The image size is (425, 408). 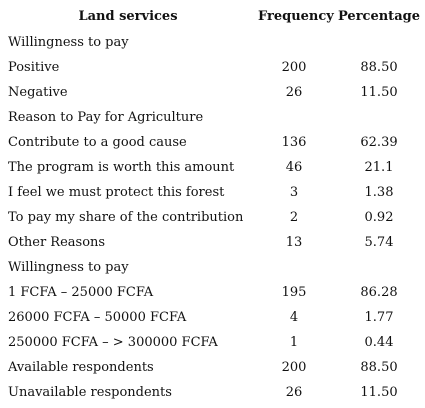 What do you see at coordinates (106, 117) in the screenshot?
I see `section-label: Reason to Pay for Agriculture` at bounding box center [106, 117].